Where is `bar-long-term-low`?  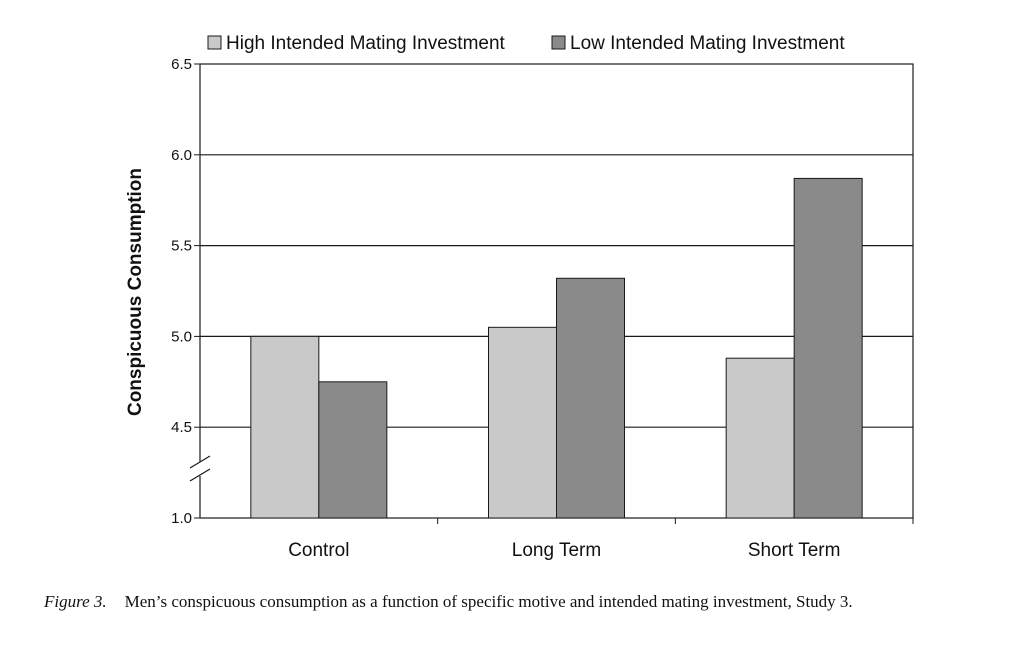 bar-long-term-low is located at coordinates (590, 398).